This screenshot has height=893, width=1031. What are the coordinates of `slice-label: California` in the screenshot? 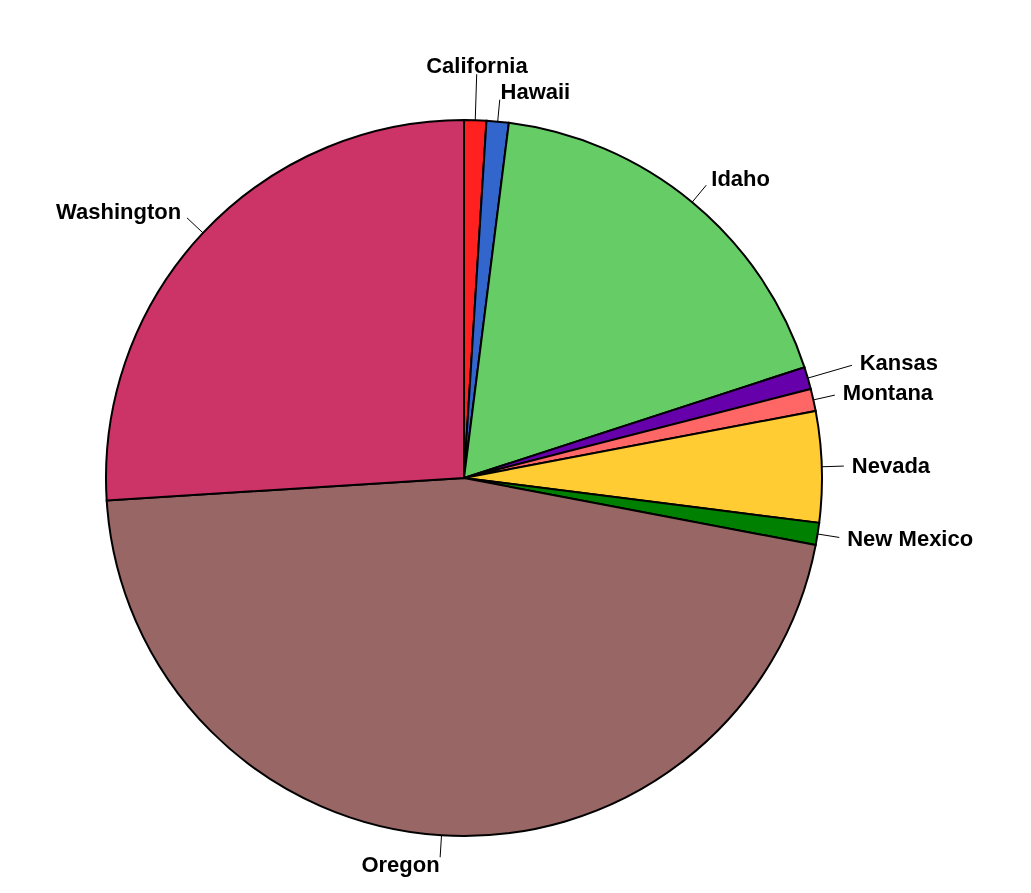 It's located at (477, 66).